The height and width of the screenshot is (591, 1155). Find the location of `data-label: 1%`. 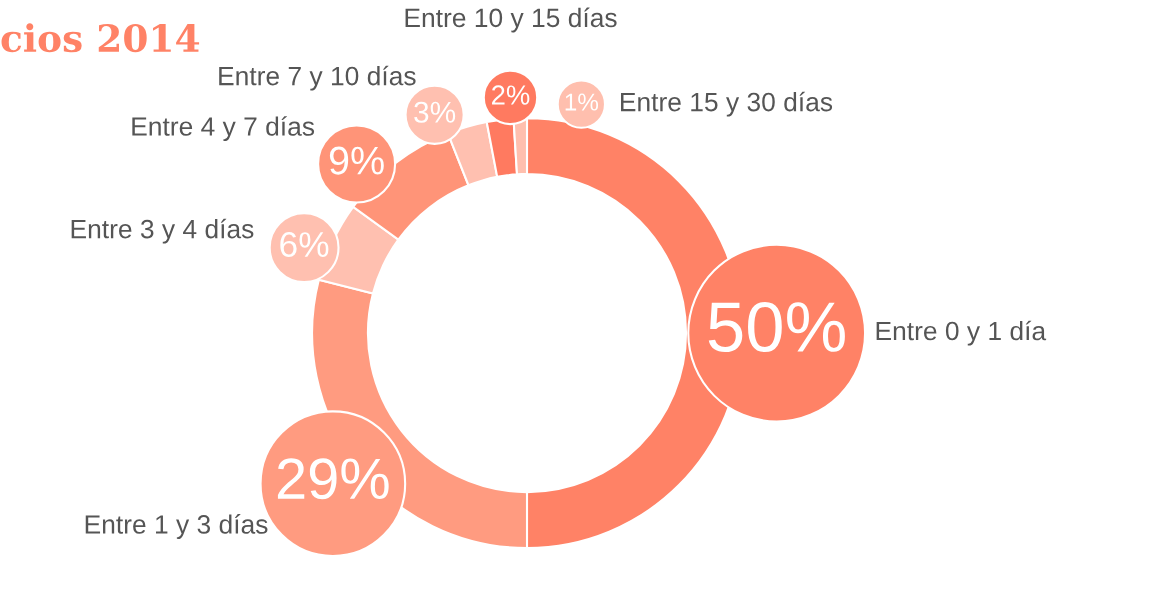

data-label: 1% is located at coordinates (582, 102).